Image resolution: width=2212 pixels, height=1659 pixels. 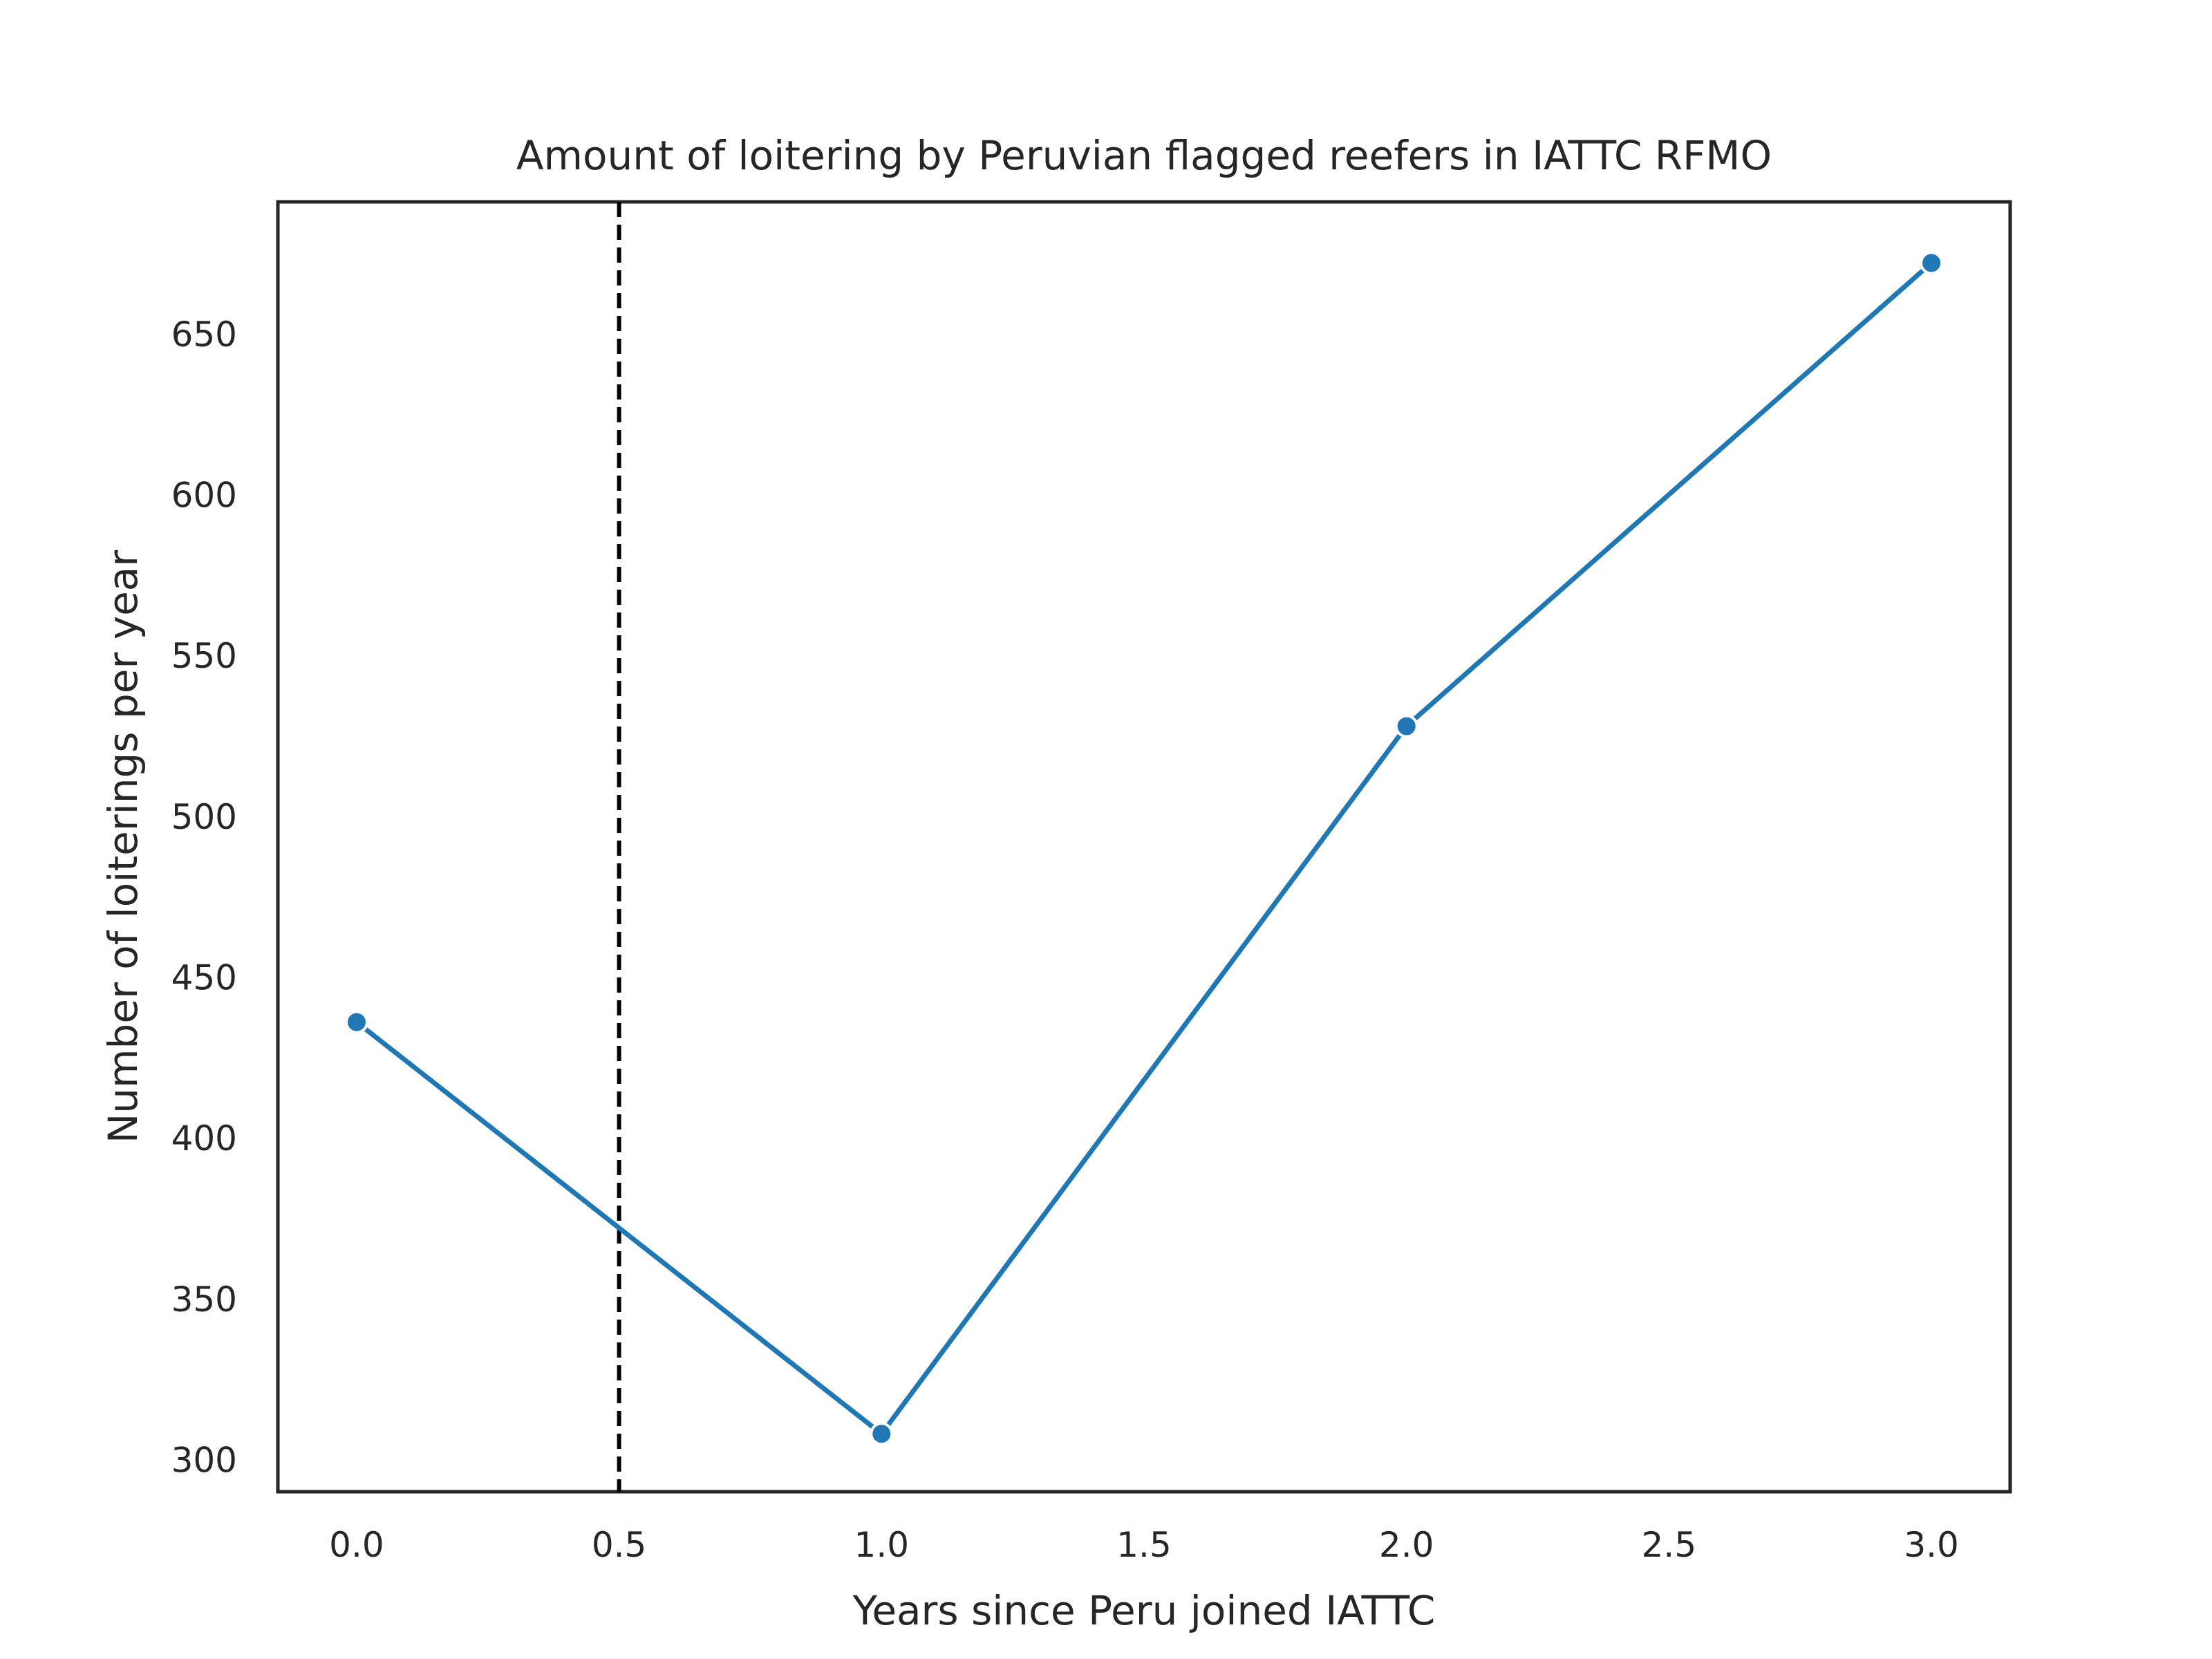 I want to click on x-tick-label: 3.0, so click(x=1932, y=1545).